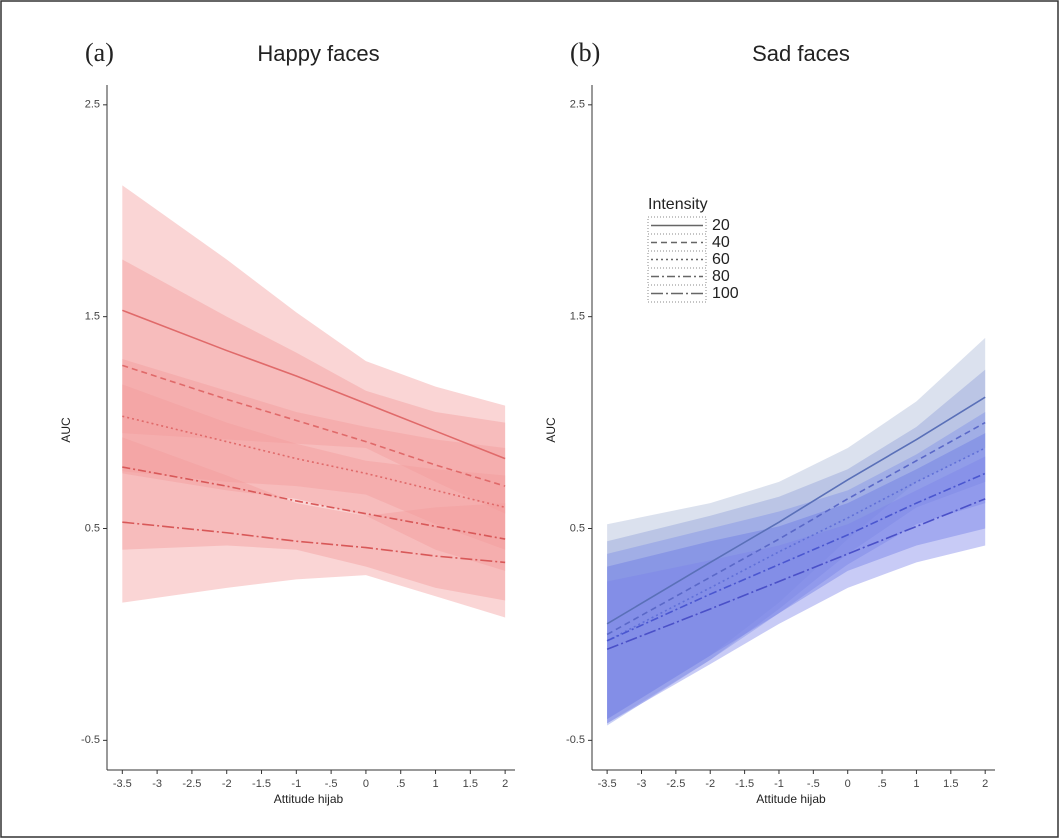 This screenshot has height=838, width=1059. What do you see at coordinates (801, 53) in the screenshot?
I see `chart-title: Sad faces` at bounding box center [801, 53].